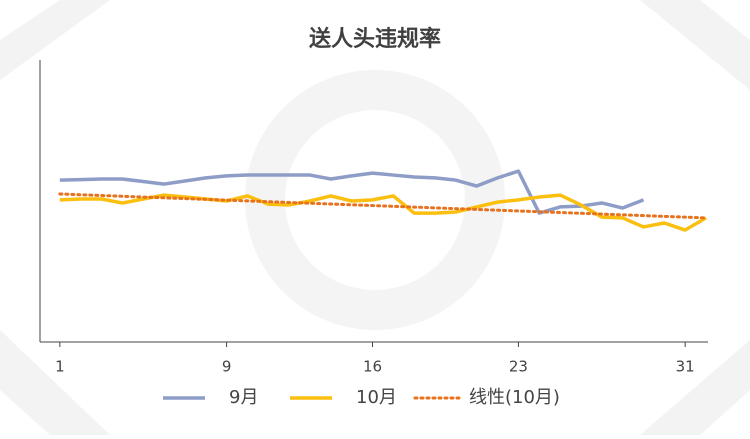  What do you see at coordinates (243, 397) in the screenshot?
I see `legend-label: 9月` at bounding box center [243, 397].